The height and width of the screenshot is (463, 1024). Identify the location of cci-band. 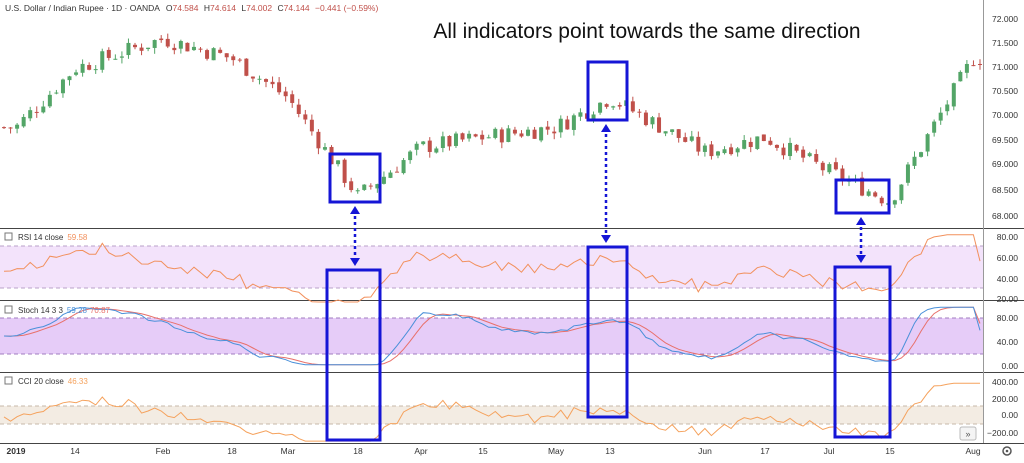
(491, 415).